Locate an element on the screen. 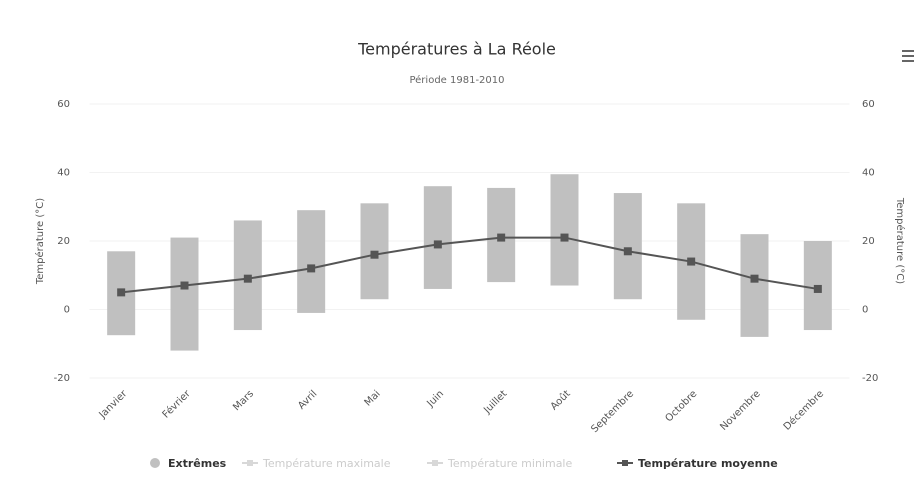  y-tick-label: 0 is located at coordinates (67, 310).